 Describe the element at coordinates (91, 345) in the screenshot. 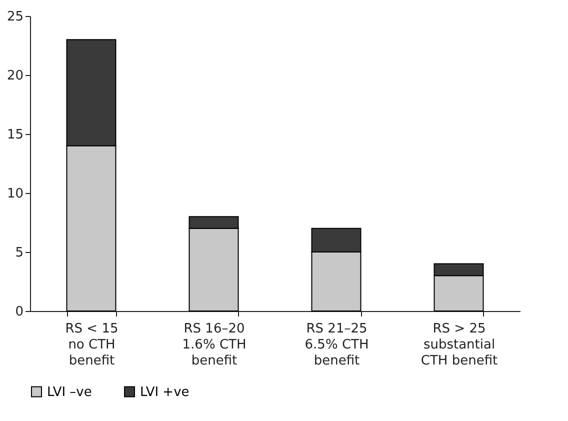

I see `x-tick-label: RS < 15 no CTH benefit` at that location.